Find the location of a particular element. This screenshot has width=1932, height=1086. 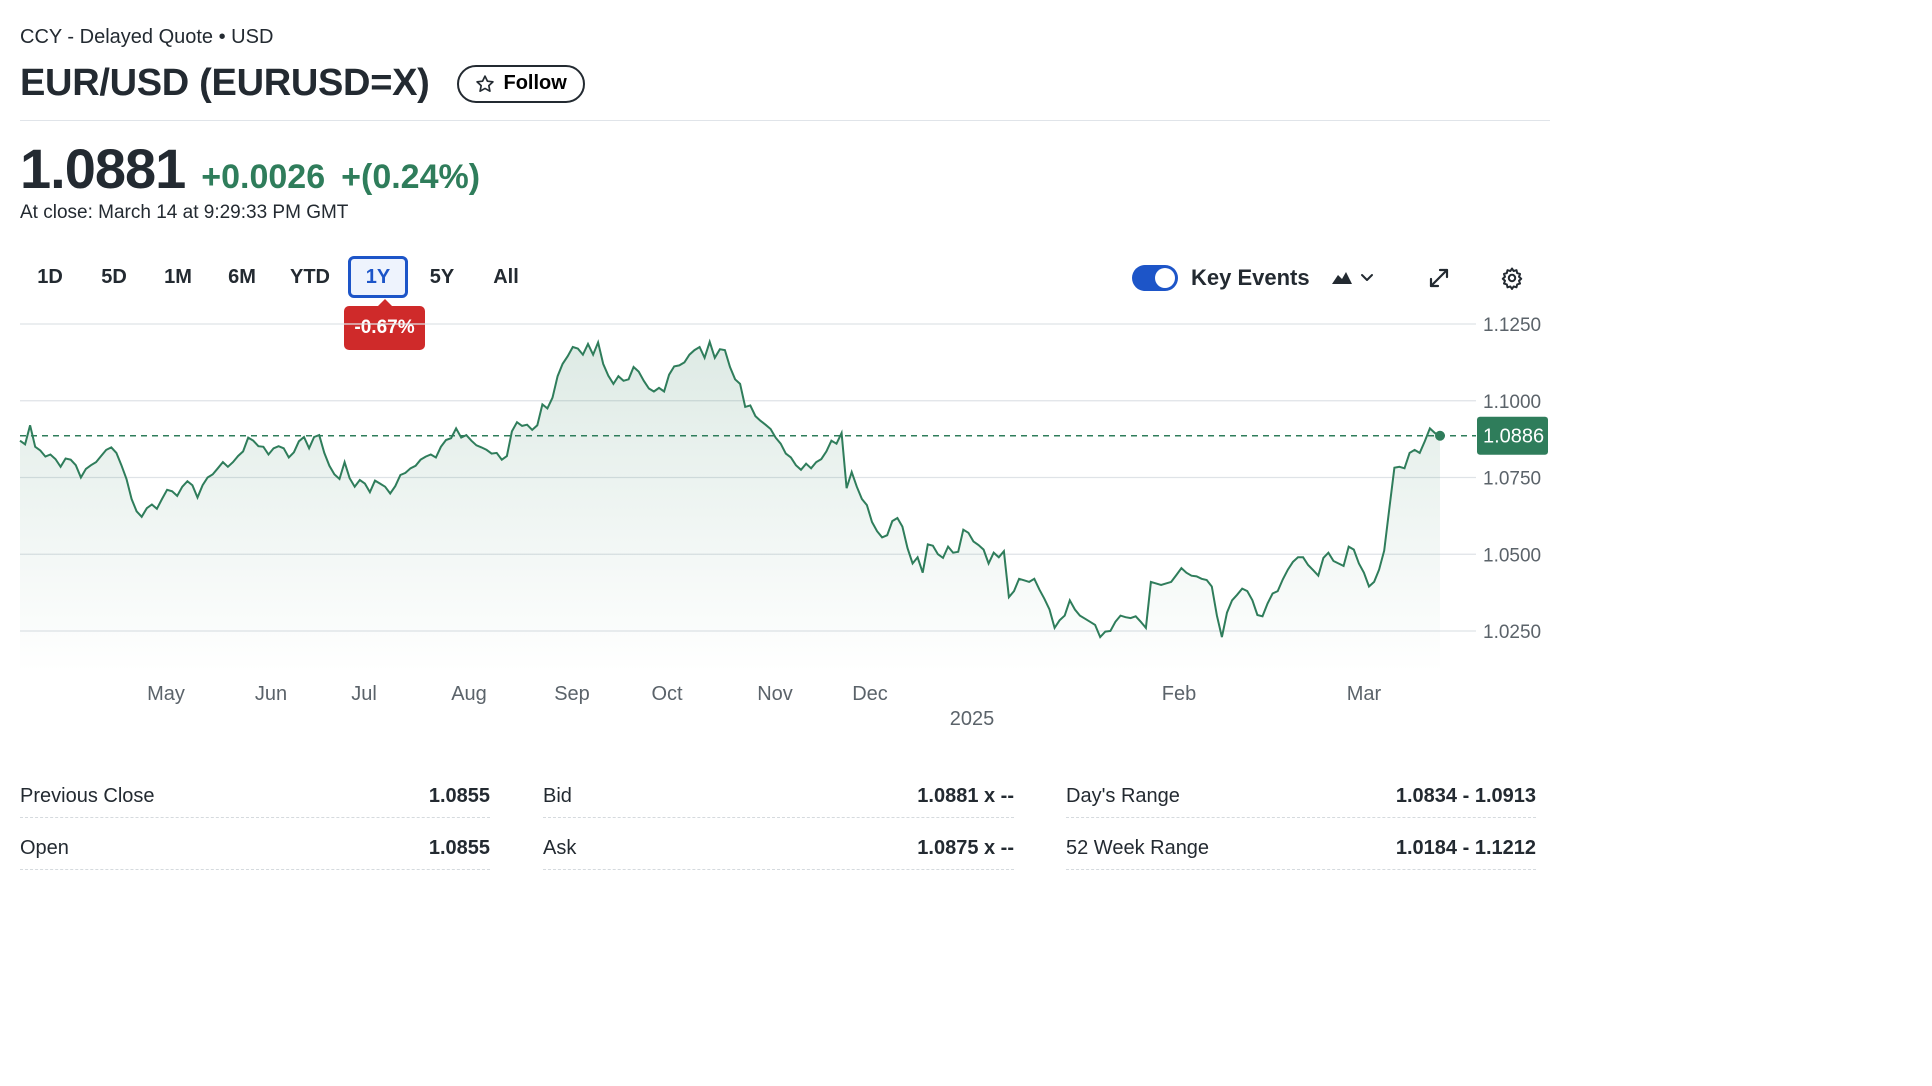

page-title: EUR/USD (EURUSD=X) is located at coordinates (225, 83).